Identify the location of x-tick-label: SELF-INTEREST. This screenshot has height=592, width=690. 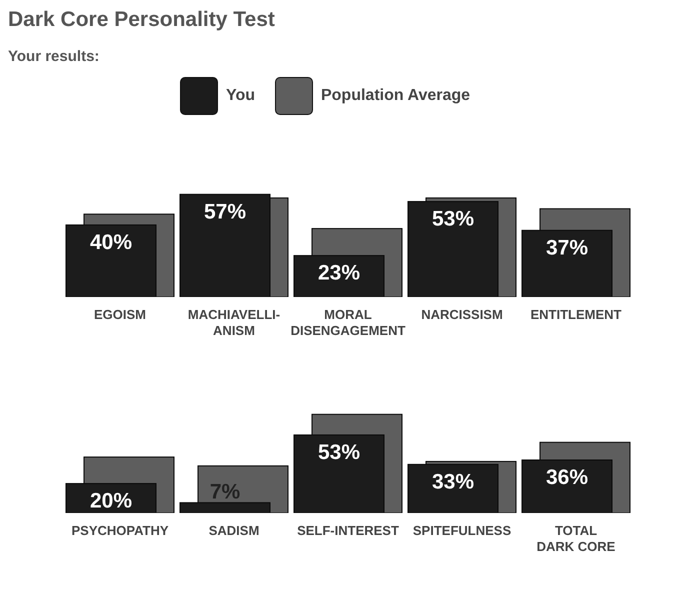
(348, 530).